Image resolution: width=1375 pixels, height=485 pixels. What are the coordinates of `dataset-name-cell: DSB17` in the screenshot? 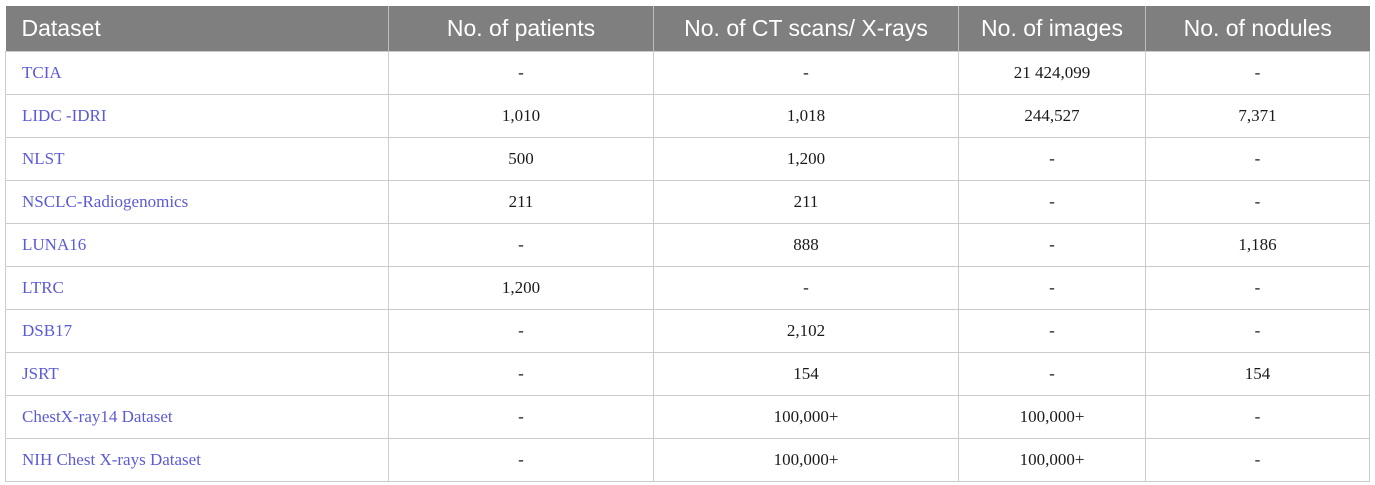 It's located at (197, 330).